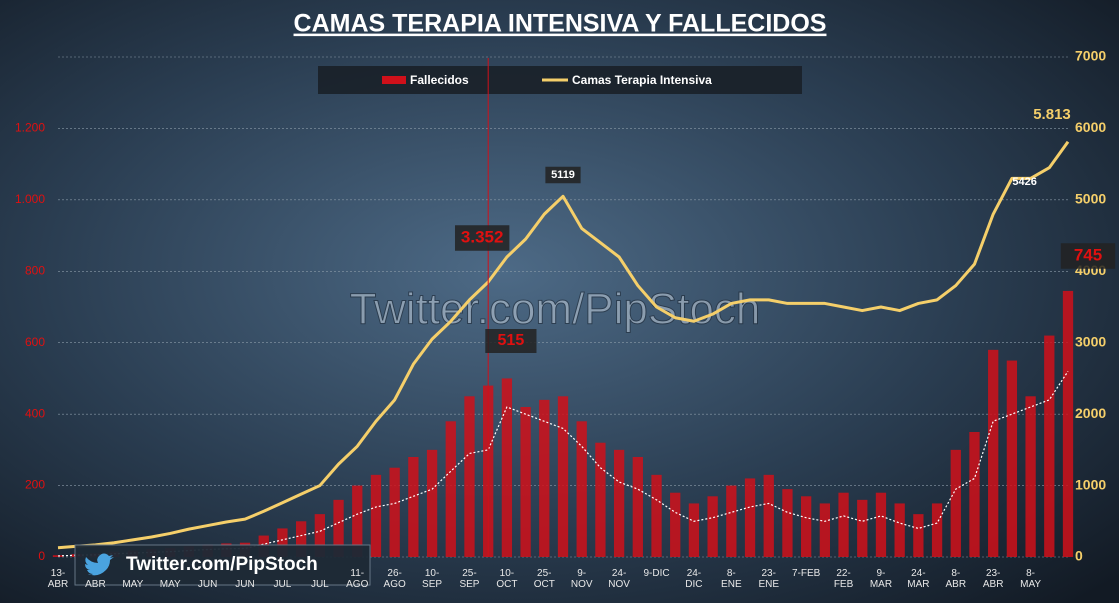 Image resolution: width=1119 pixels, height=603 pixels. I want to click on x-tick-label: 24- DIC, so click(694, 579).